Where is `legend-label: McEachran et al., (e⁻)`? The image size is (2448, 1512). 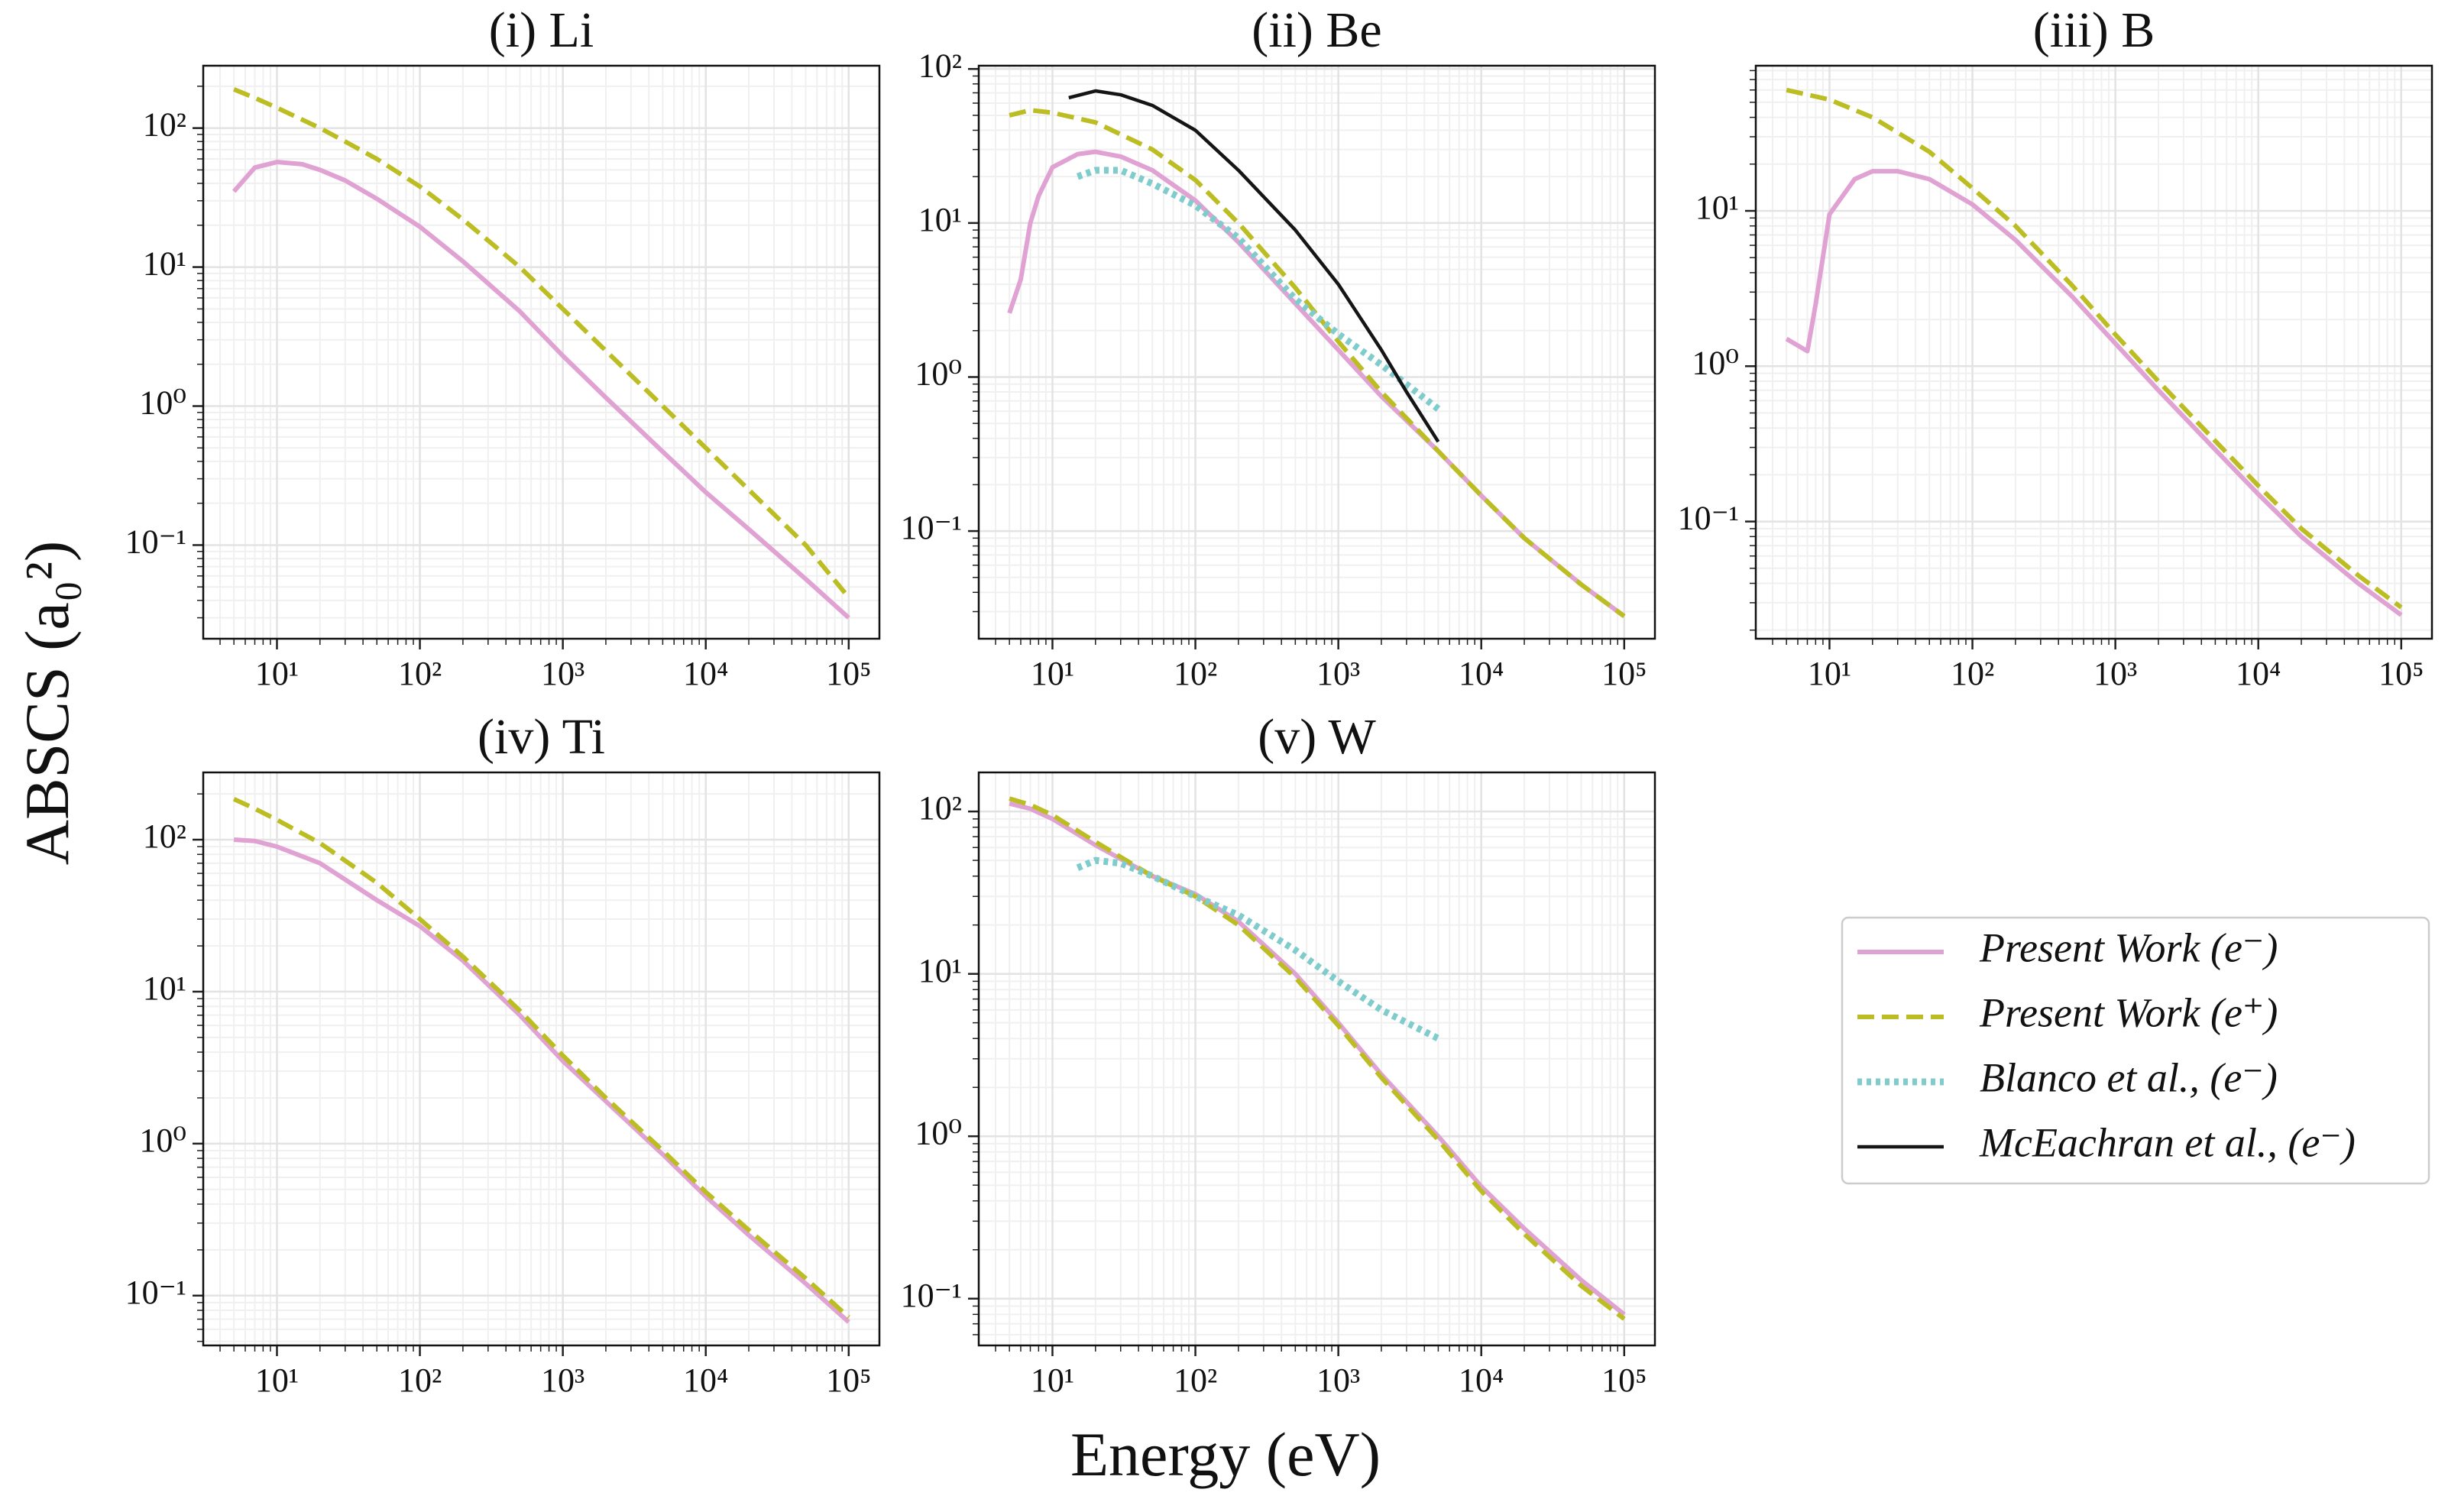
legend-label: McEachran et al., (e⁻) is located at coordinates (2167, 1142).